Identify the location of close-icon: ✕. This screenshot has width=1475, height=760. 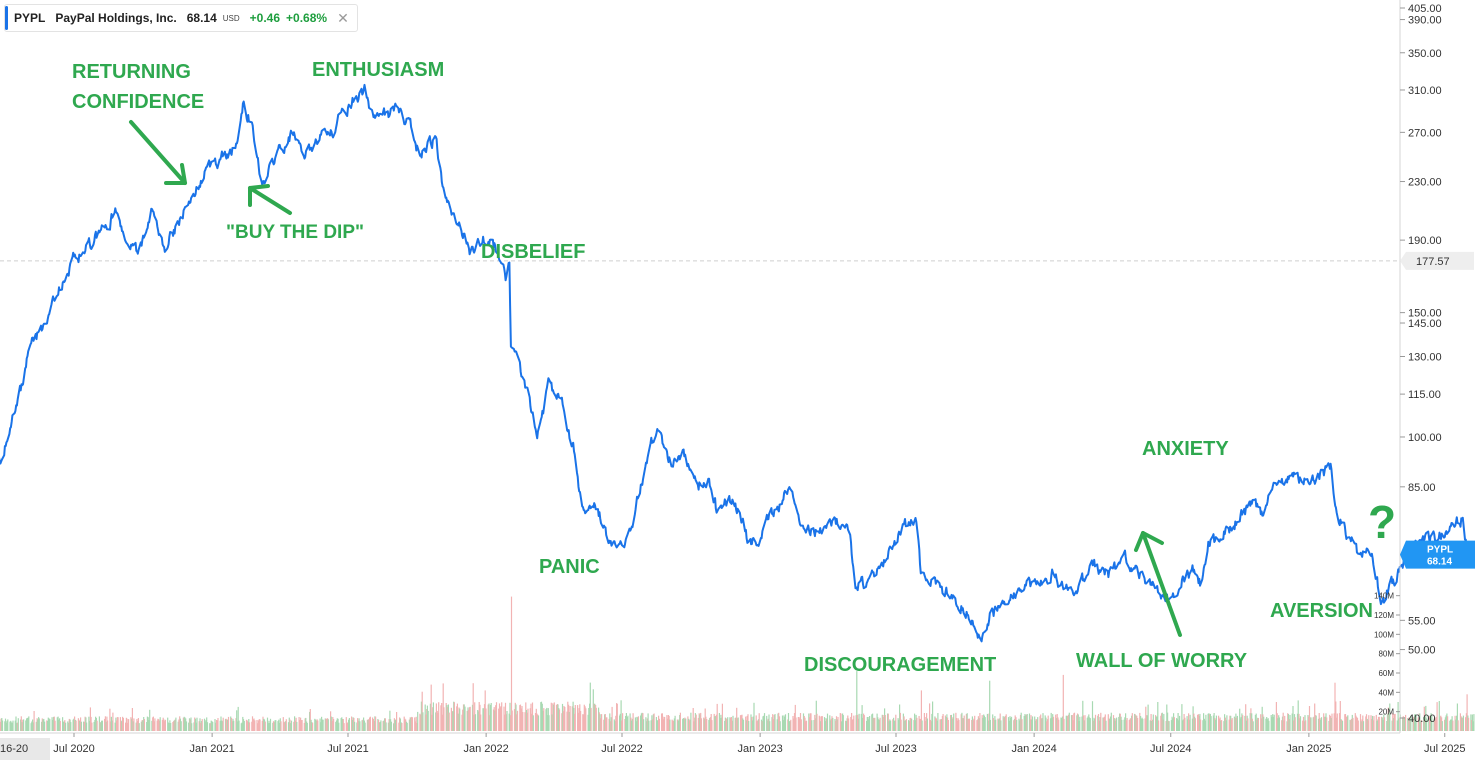
(343, 17).